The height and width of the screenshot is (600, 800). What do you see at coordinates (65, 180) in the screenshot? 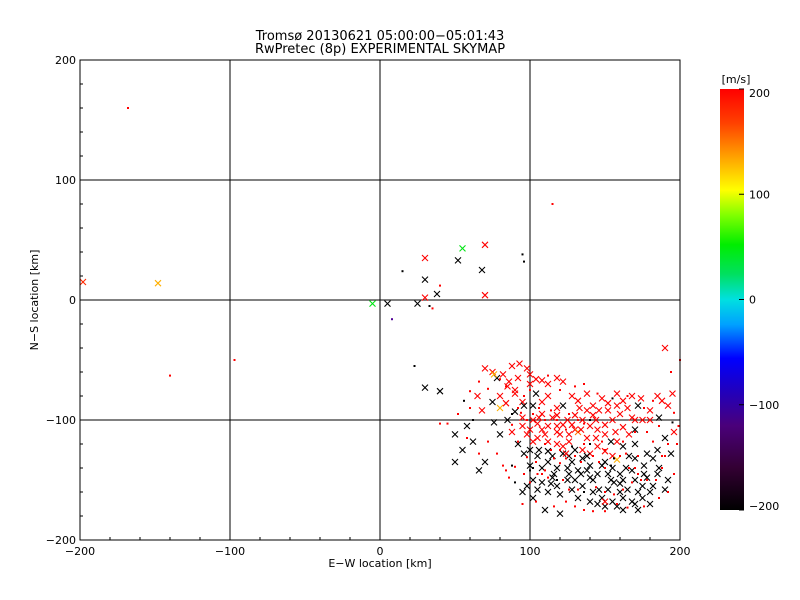
I see `y-tick-label: 100` at bounding box center [65, 180].